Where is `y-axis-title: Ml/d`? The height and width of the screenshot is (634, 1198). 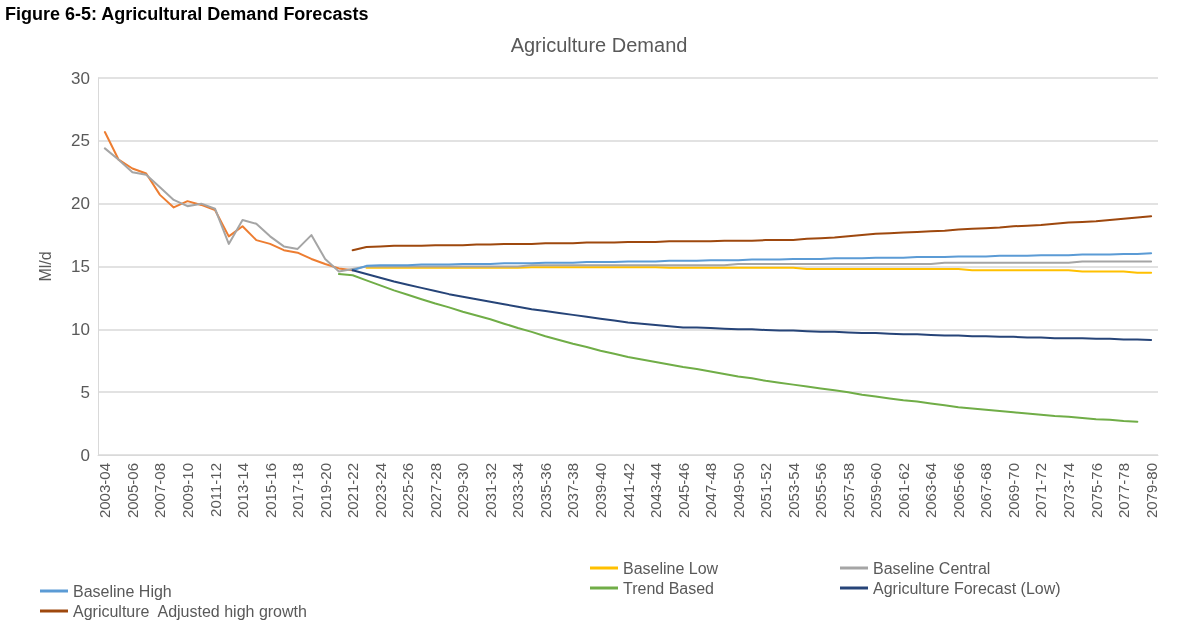
y-axis-title: Ml/d is located at coordinates (45, 266).